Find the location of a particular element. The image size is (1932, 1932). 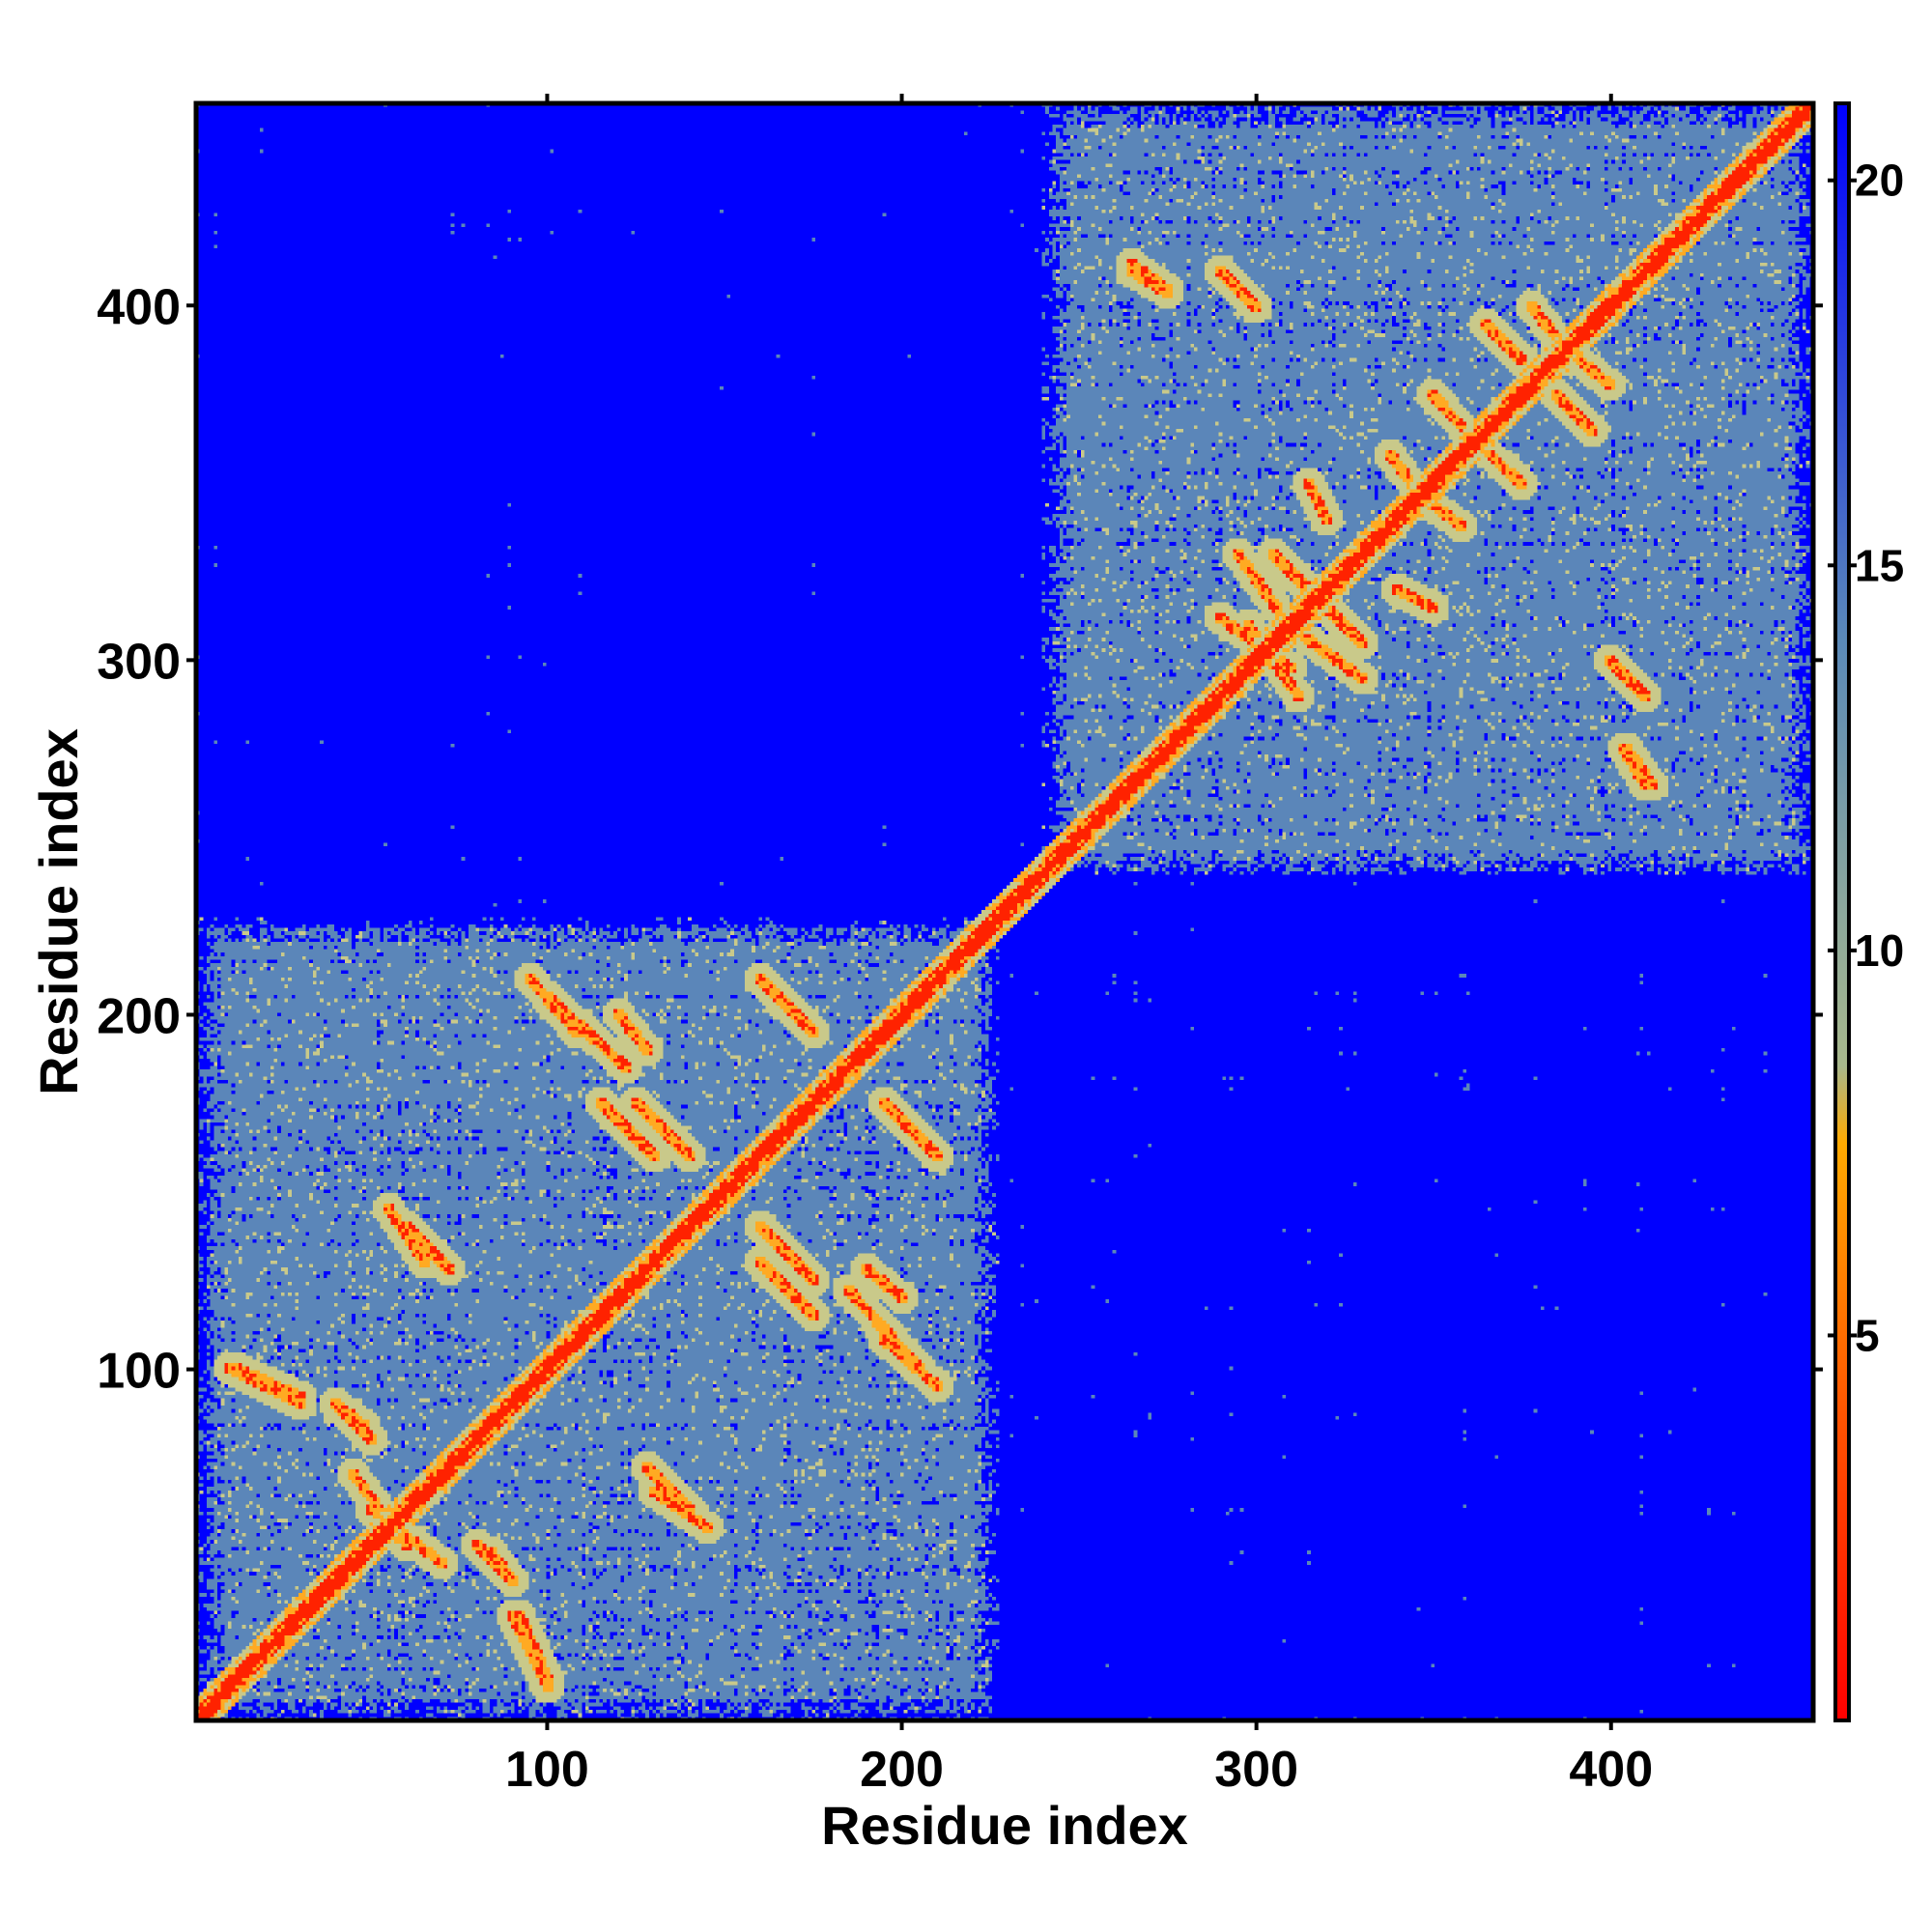

x-tick-label: 200 is located at coordinates (902, 1770).